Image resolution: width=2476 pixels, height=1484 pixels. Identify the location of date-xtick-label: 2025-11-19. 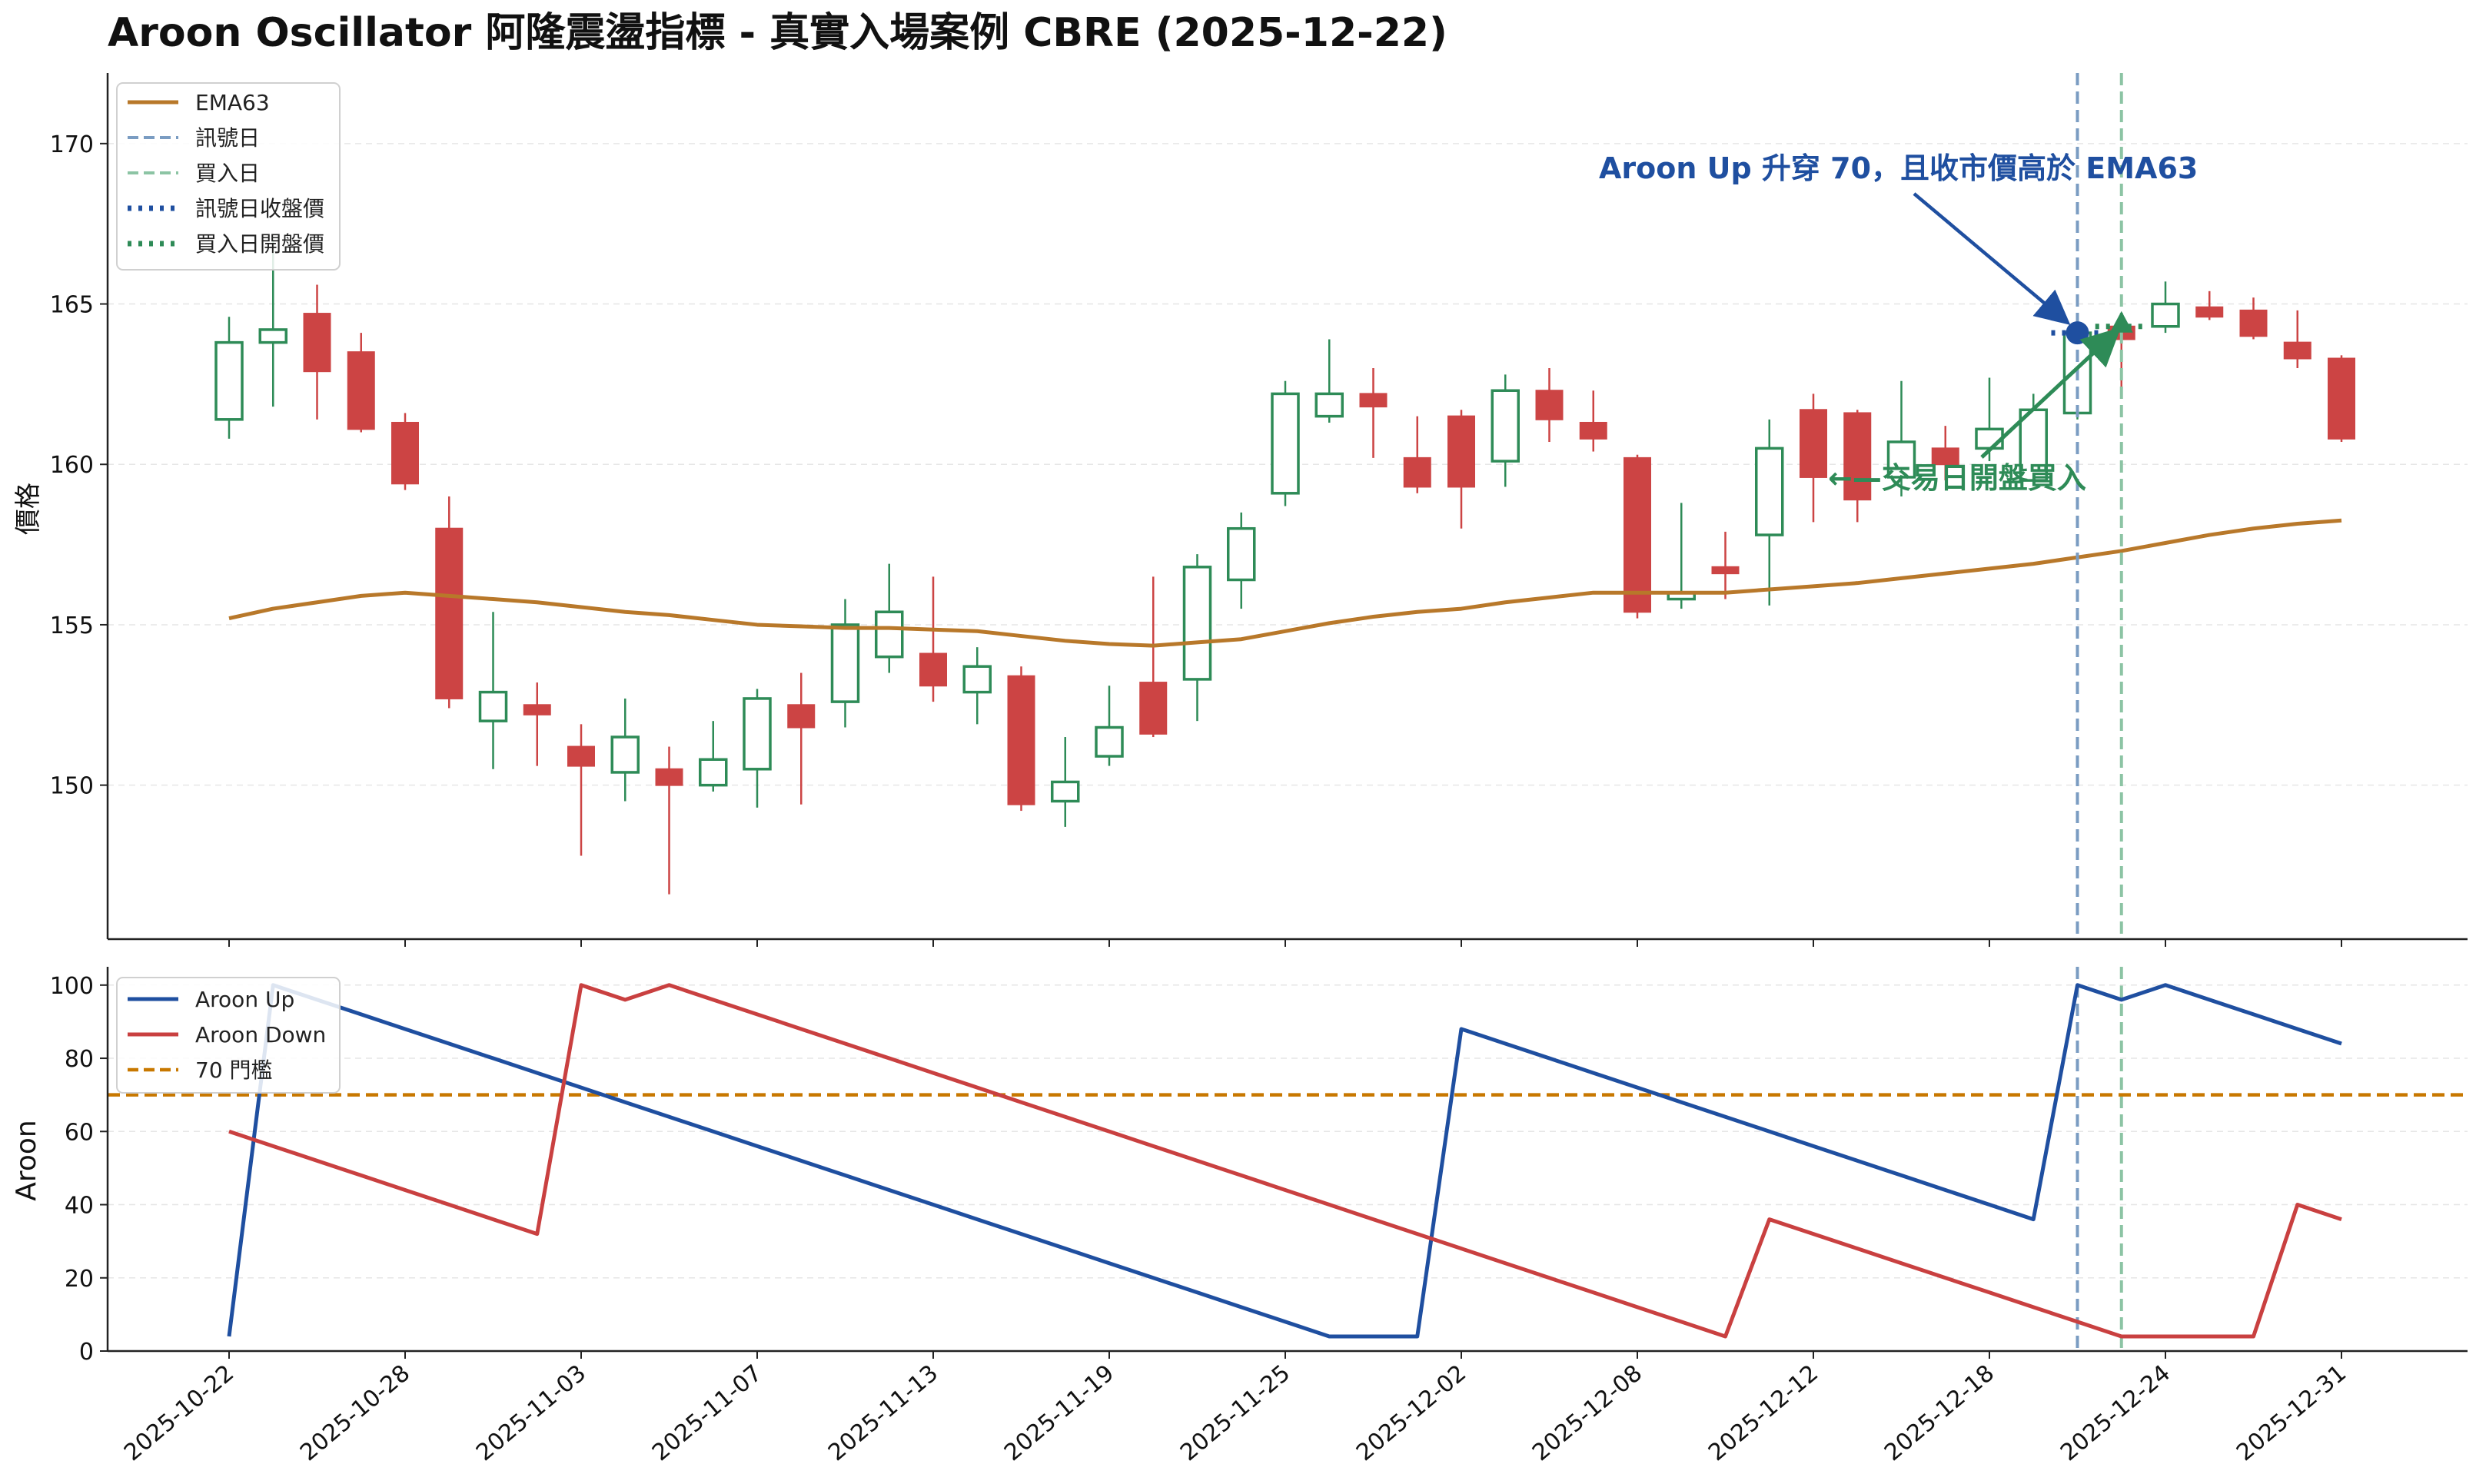
(1059, 1413).